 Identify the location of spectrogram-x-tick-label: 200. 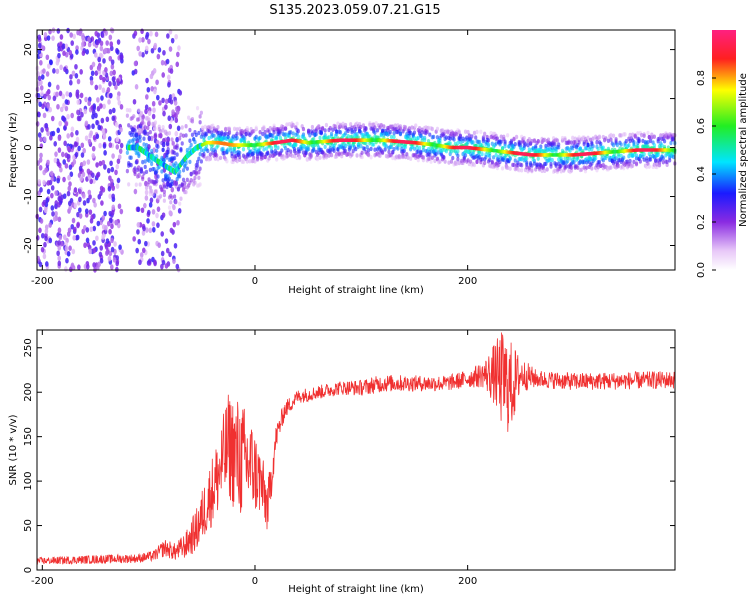
(467, 281).